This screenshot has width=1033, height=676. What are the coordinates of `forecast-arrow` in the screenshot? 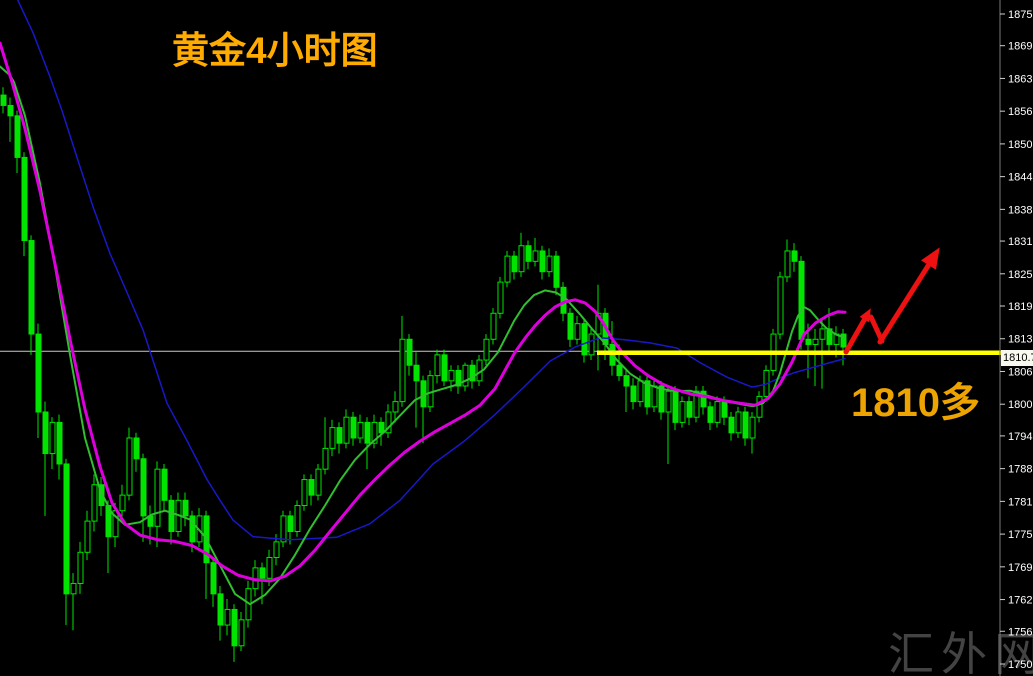 It's located at (891, 301).